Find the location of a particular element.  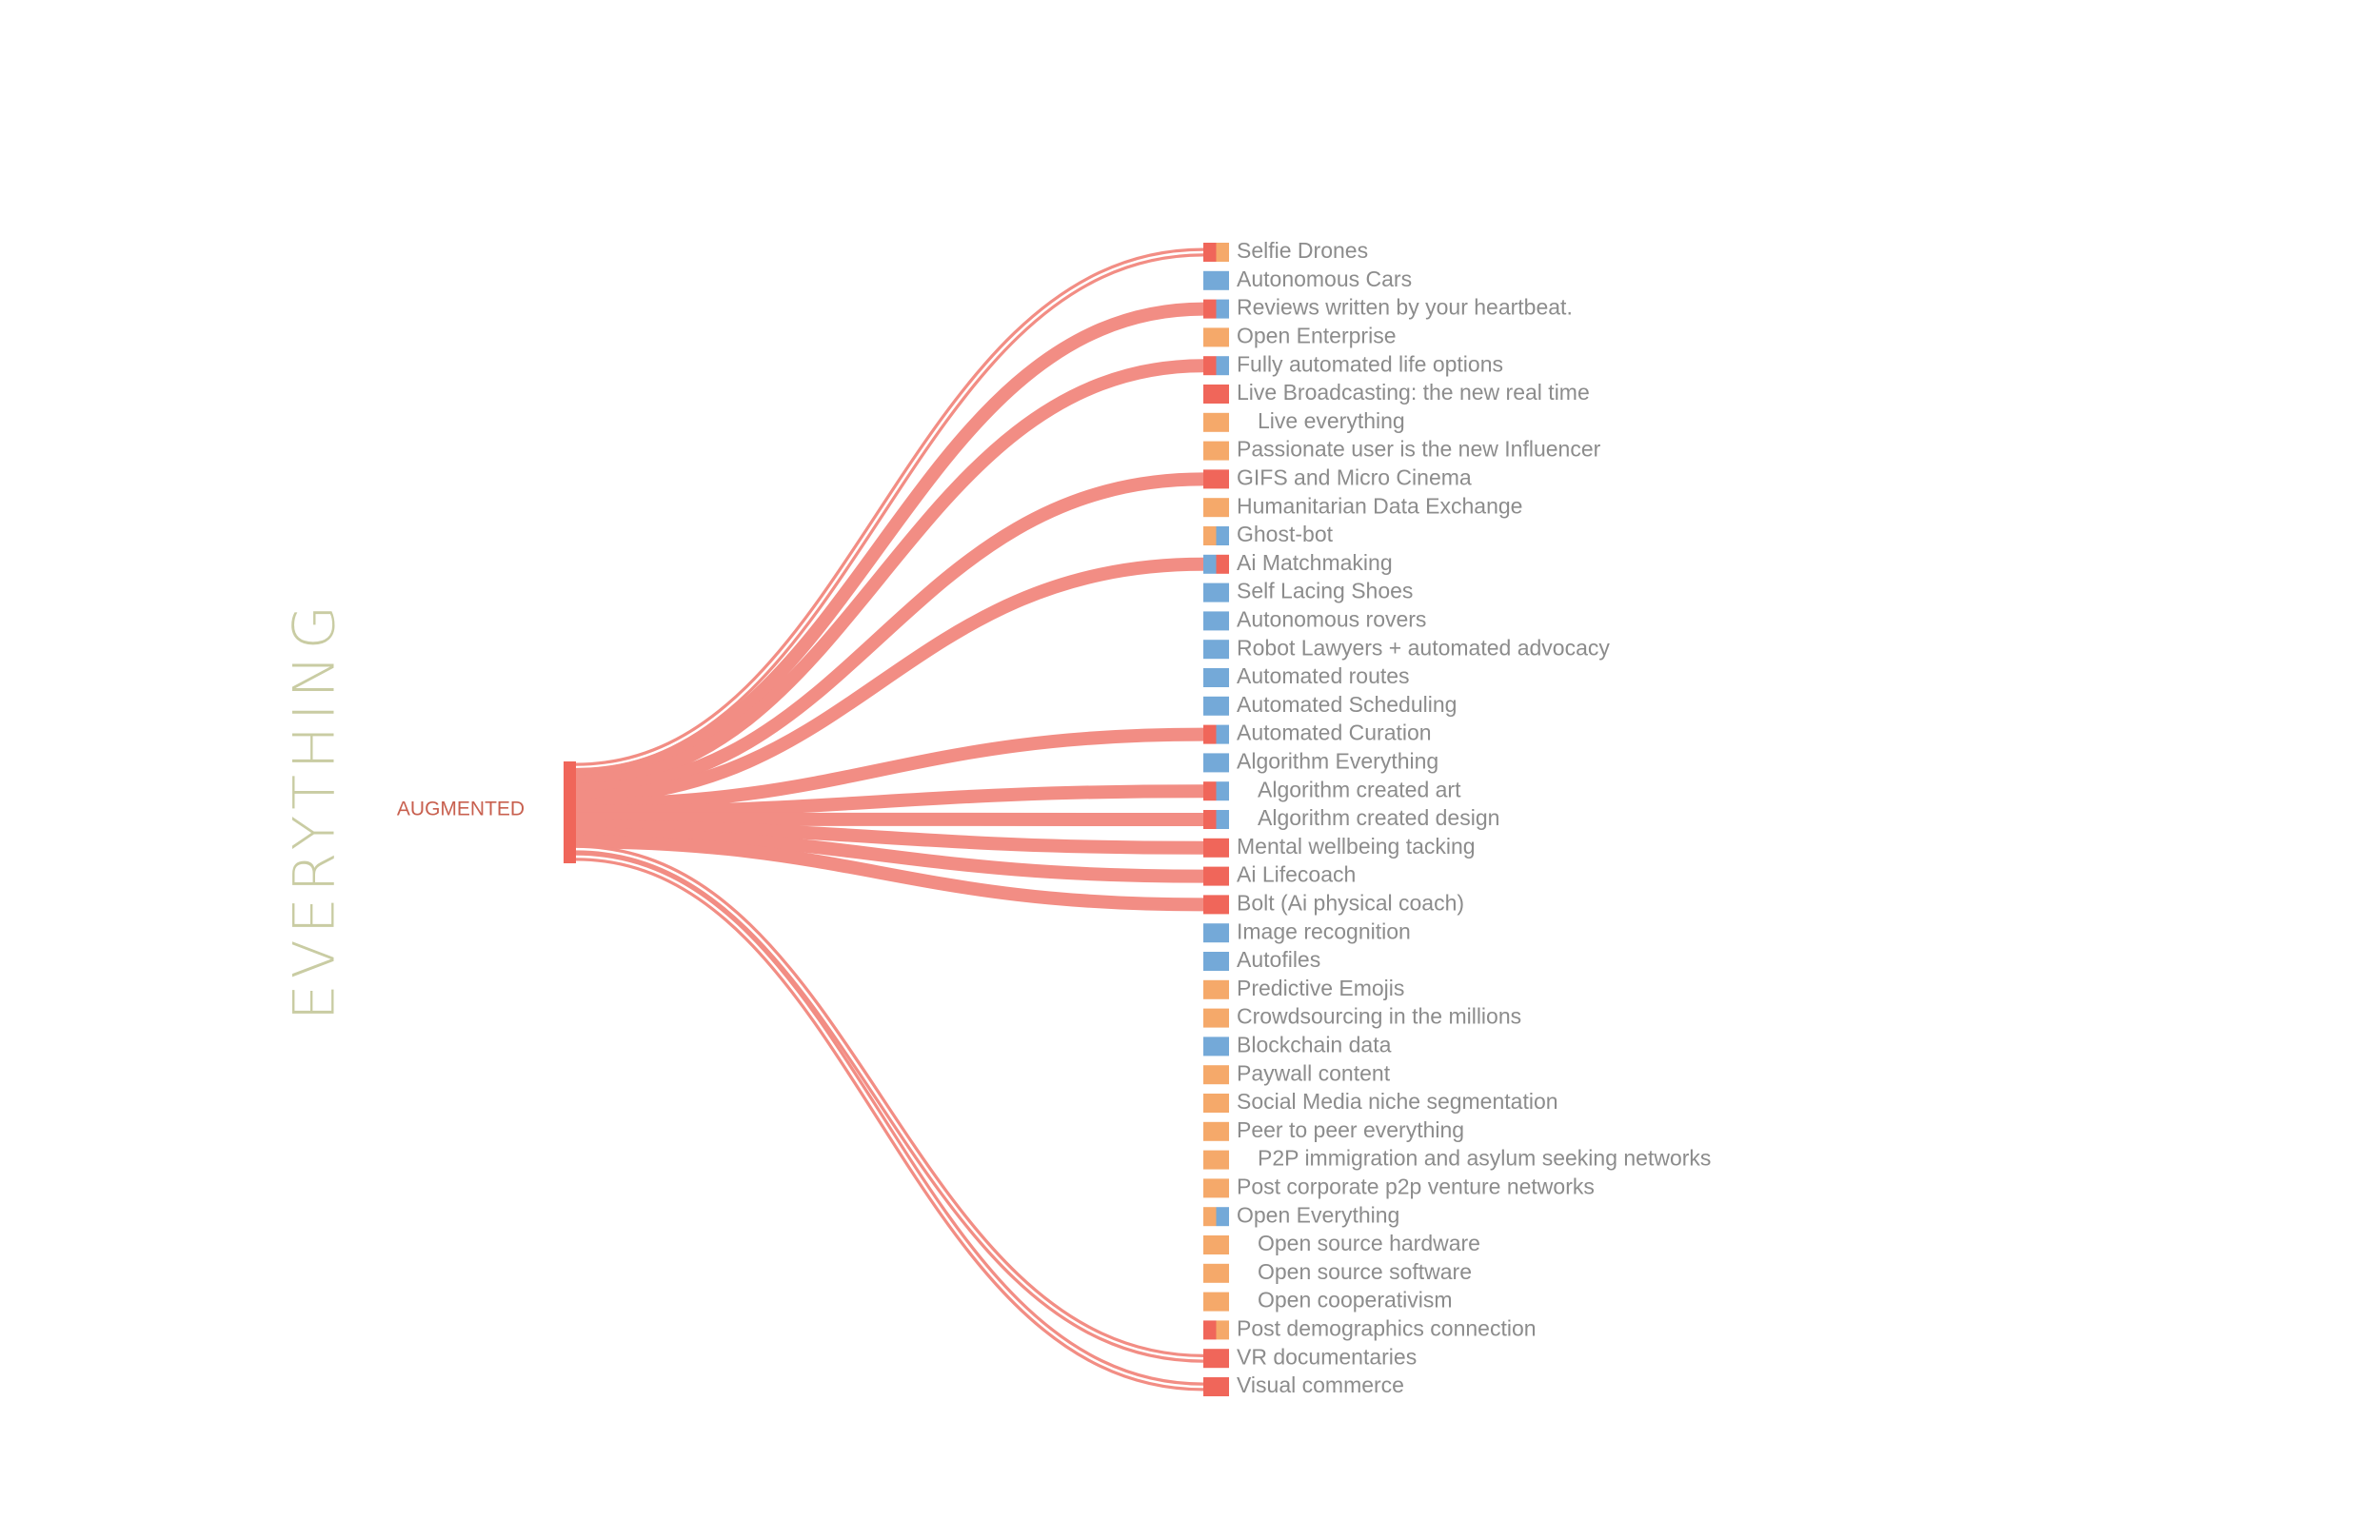

item-label: Automated Curation is located at coordinates (1334, 733).